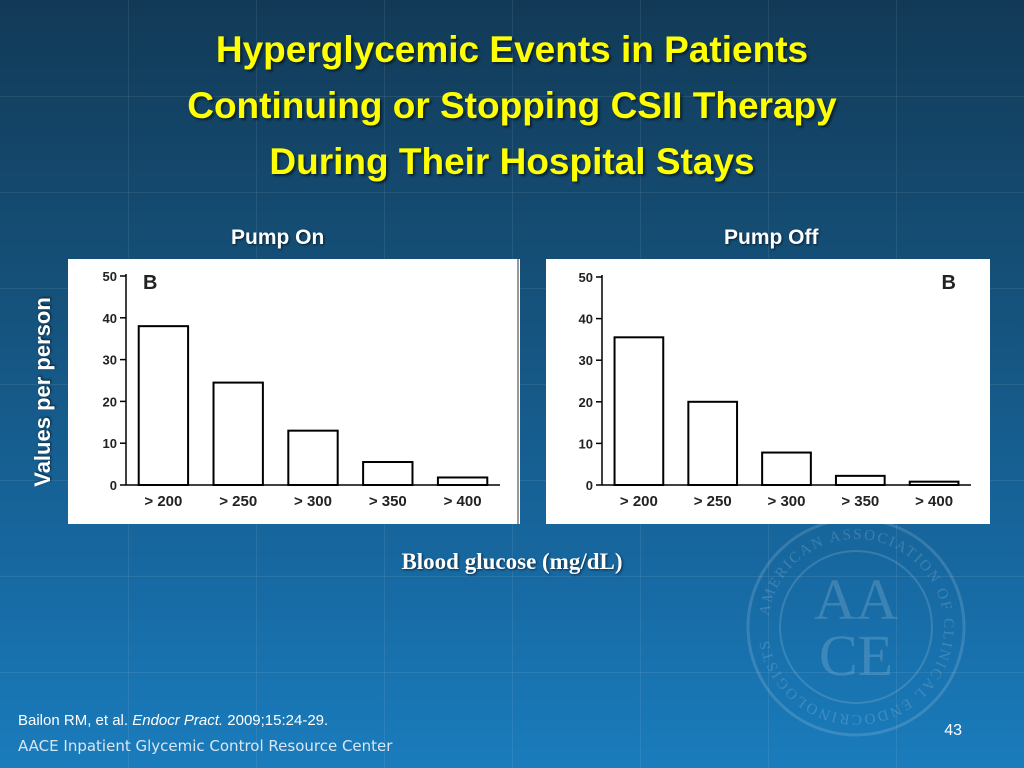 This screenshot has height=768, width=1024. Describe the element at coordinates (771, 237) in the screenshot. I see `panel-title-pump-off: Pump Off` at that location.